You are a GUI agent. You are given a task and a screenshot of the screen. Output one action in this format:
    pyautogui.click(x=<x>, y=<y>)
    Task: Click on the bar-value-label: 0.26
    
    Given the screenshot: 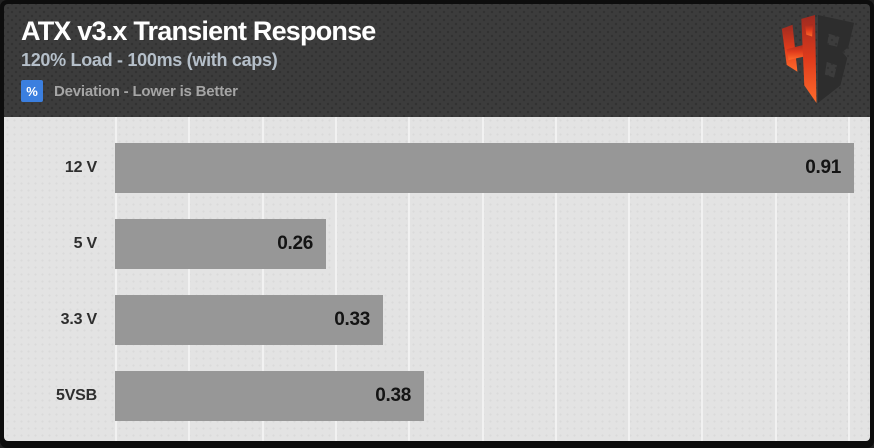 What is the action you would take?
    pyautogui.click(x=295, y=243)
    